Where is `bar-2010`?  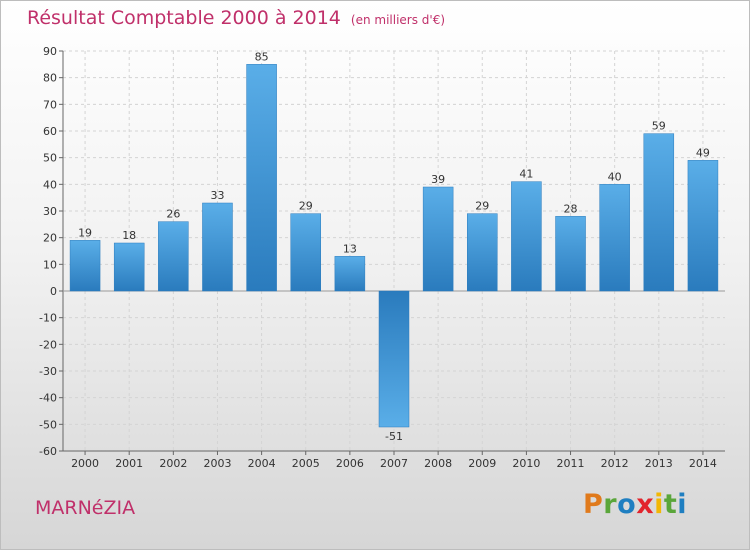
bar-2010 is located at coordinates (526, 236).